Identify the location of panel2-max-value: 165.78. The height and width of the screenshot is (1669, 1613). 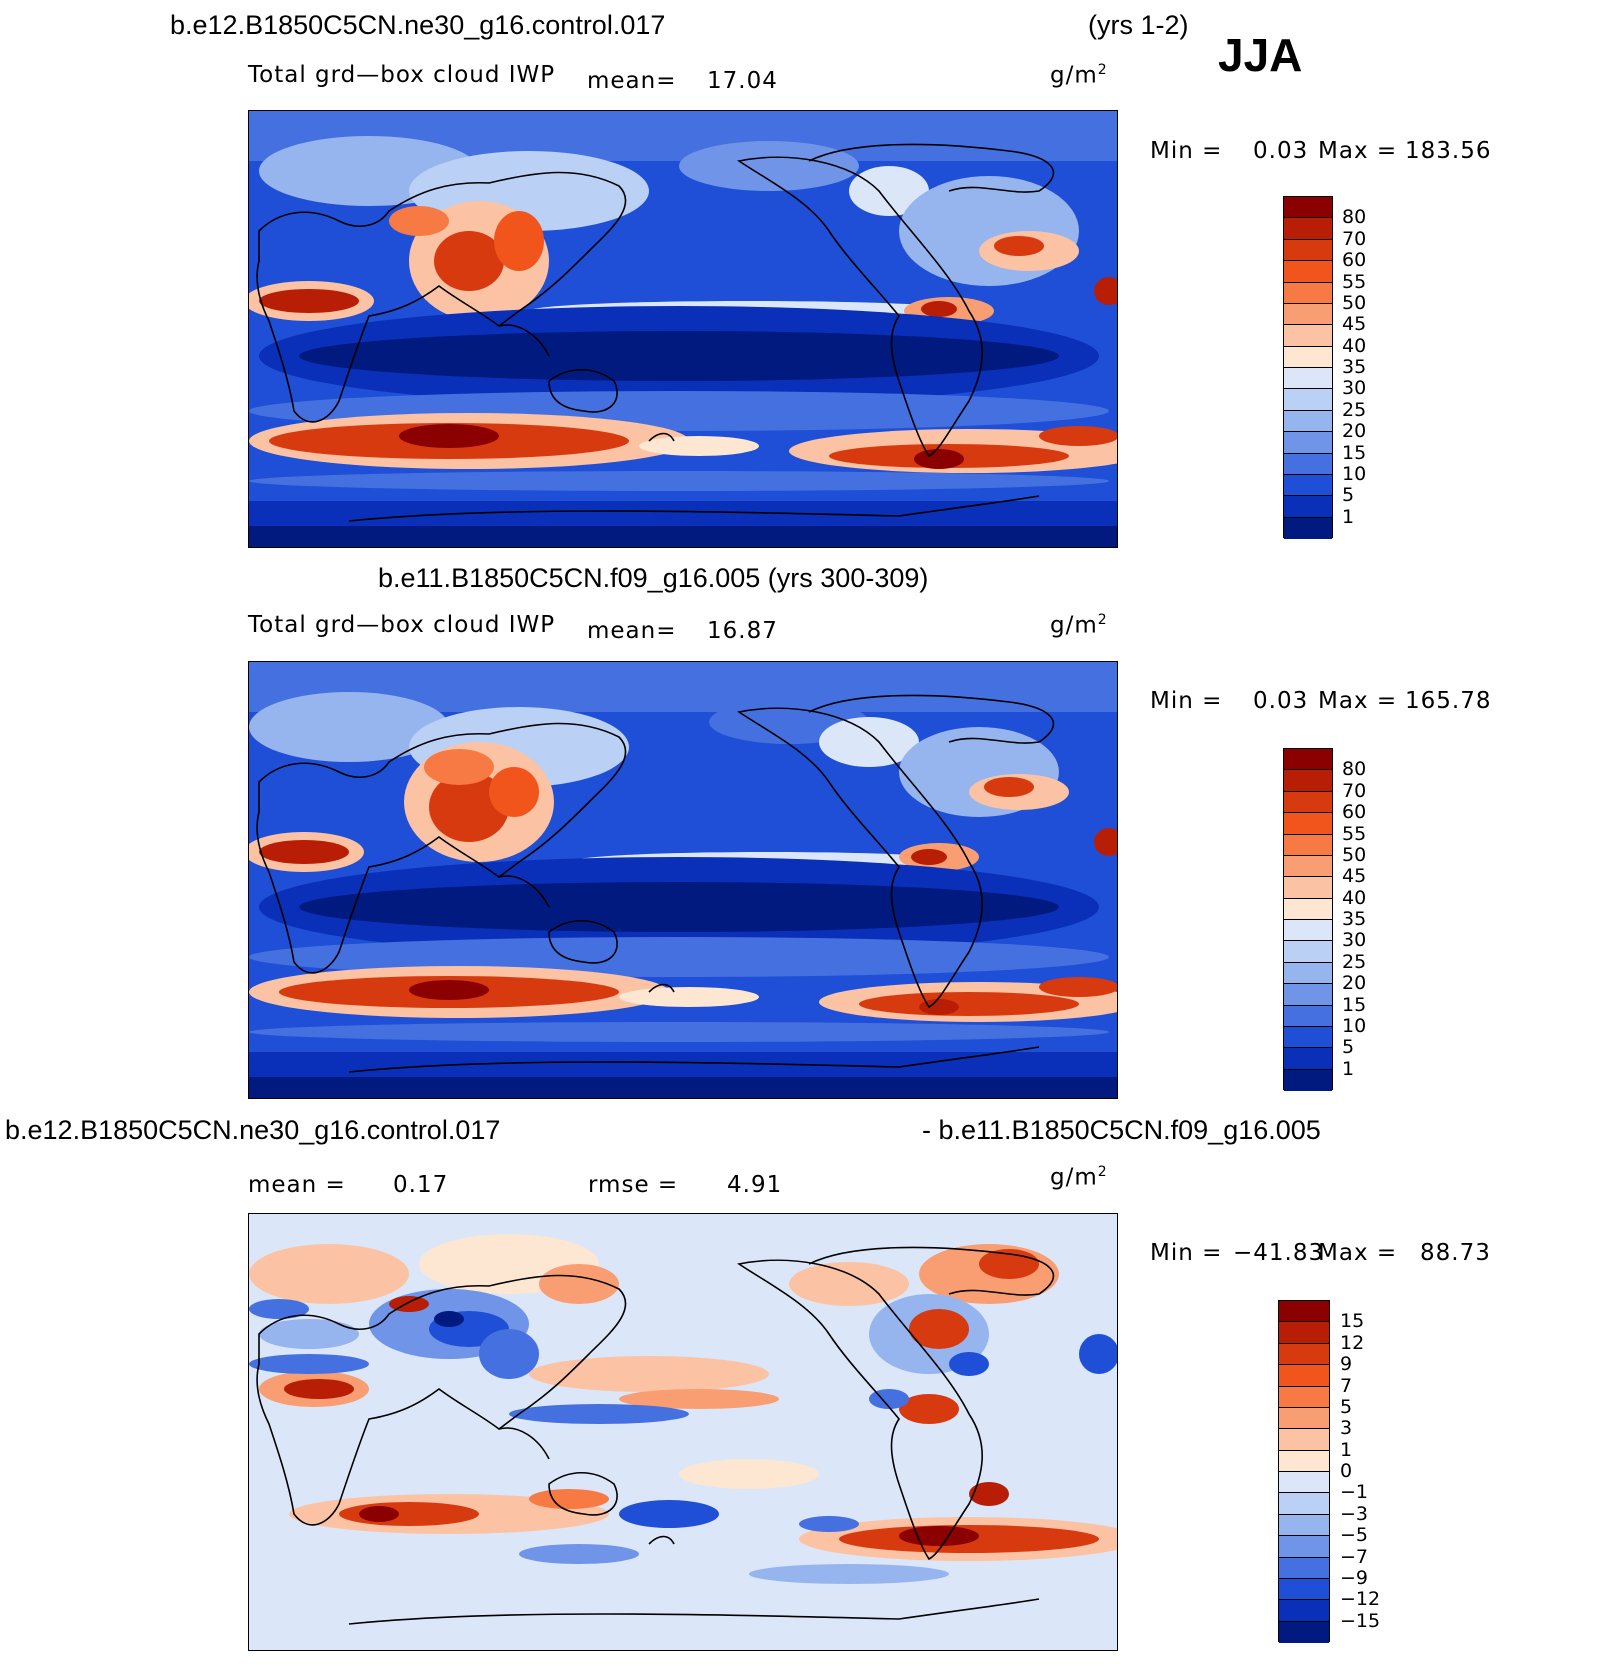
(1448, 701).